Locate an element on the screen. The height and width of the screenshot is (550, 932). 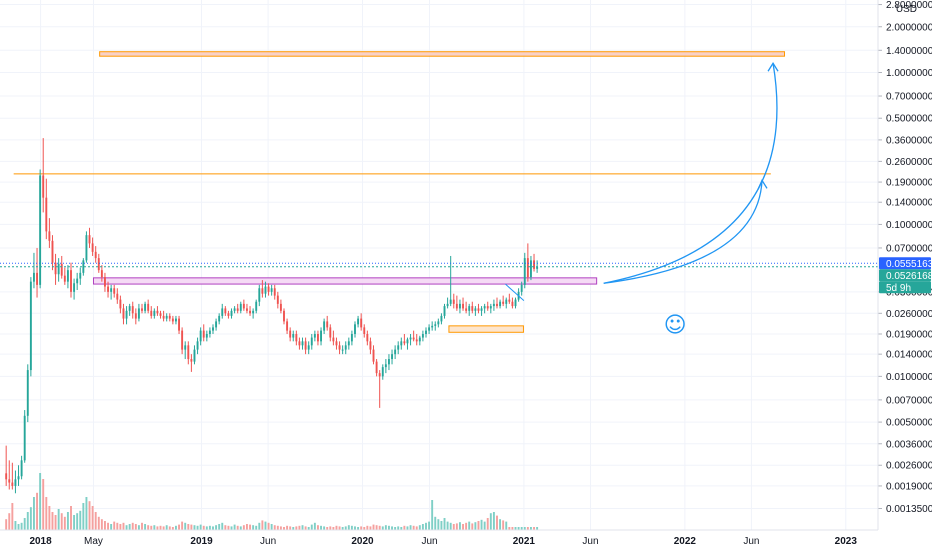
trend-line is located at coordinates (515, 292).